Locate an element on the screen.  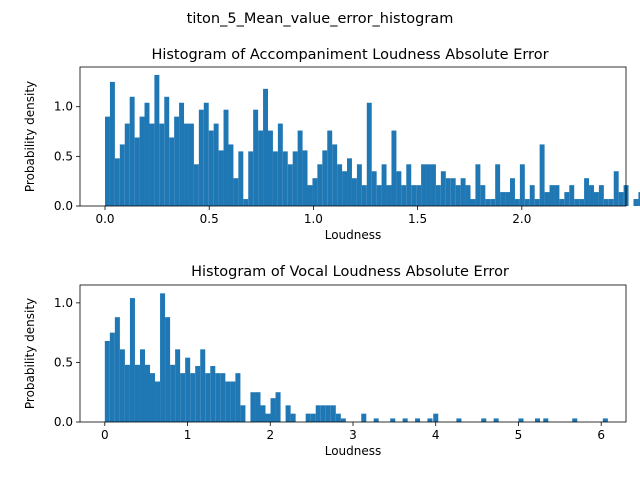
accompaniment-x-axis-label: Loudness is located at coordinates (353, 235).